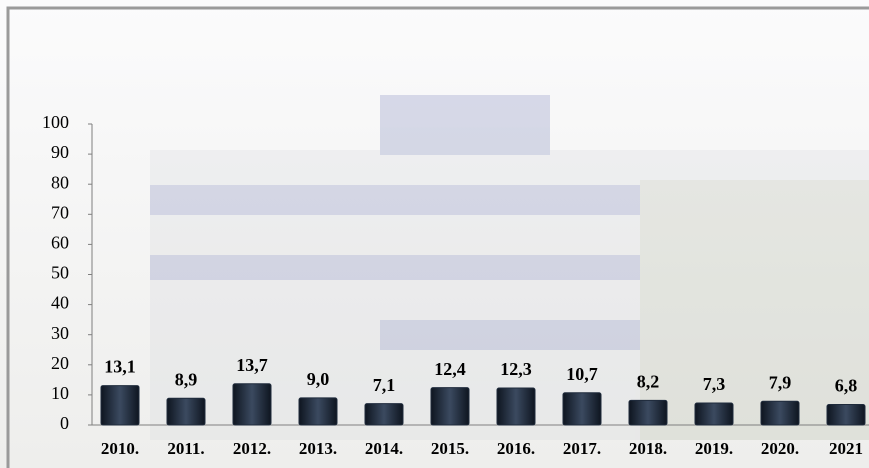 The height and width of the screenshot is (468, 869). What do you see at coordinates (582, 448) in the screenshot?
I see `x-tick-label: 2017.` at bounding box center [582, 448].